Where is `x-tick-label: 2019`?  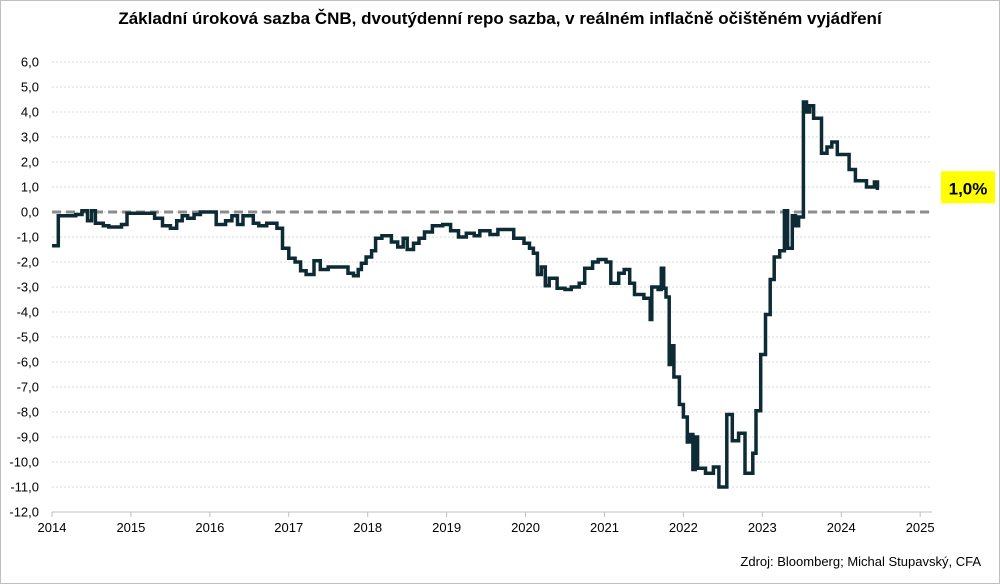 x-tick-label: 2019 is located at coordinates (446, 527).